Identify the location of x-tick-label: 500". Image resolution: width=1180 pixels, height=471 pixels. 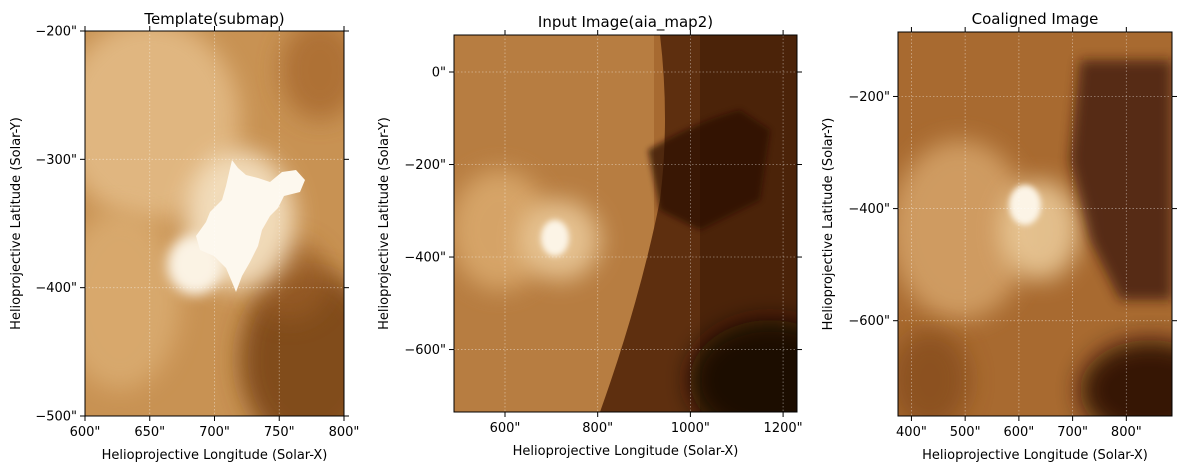
(965, 432).